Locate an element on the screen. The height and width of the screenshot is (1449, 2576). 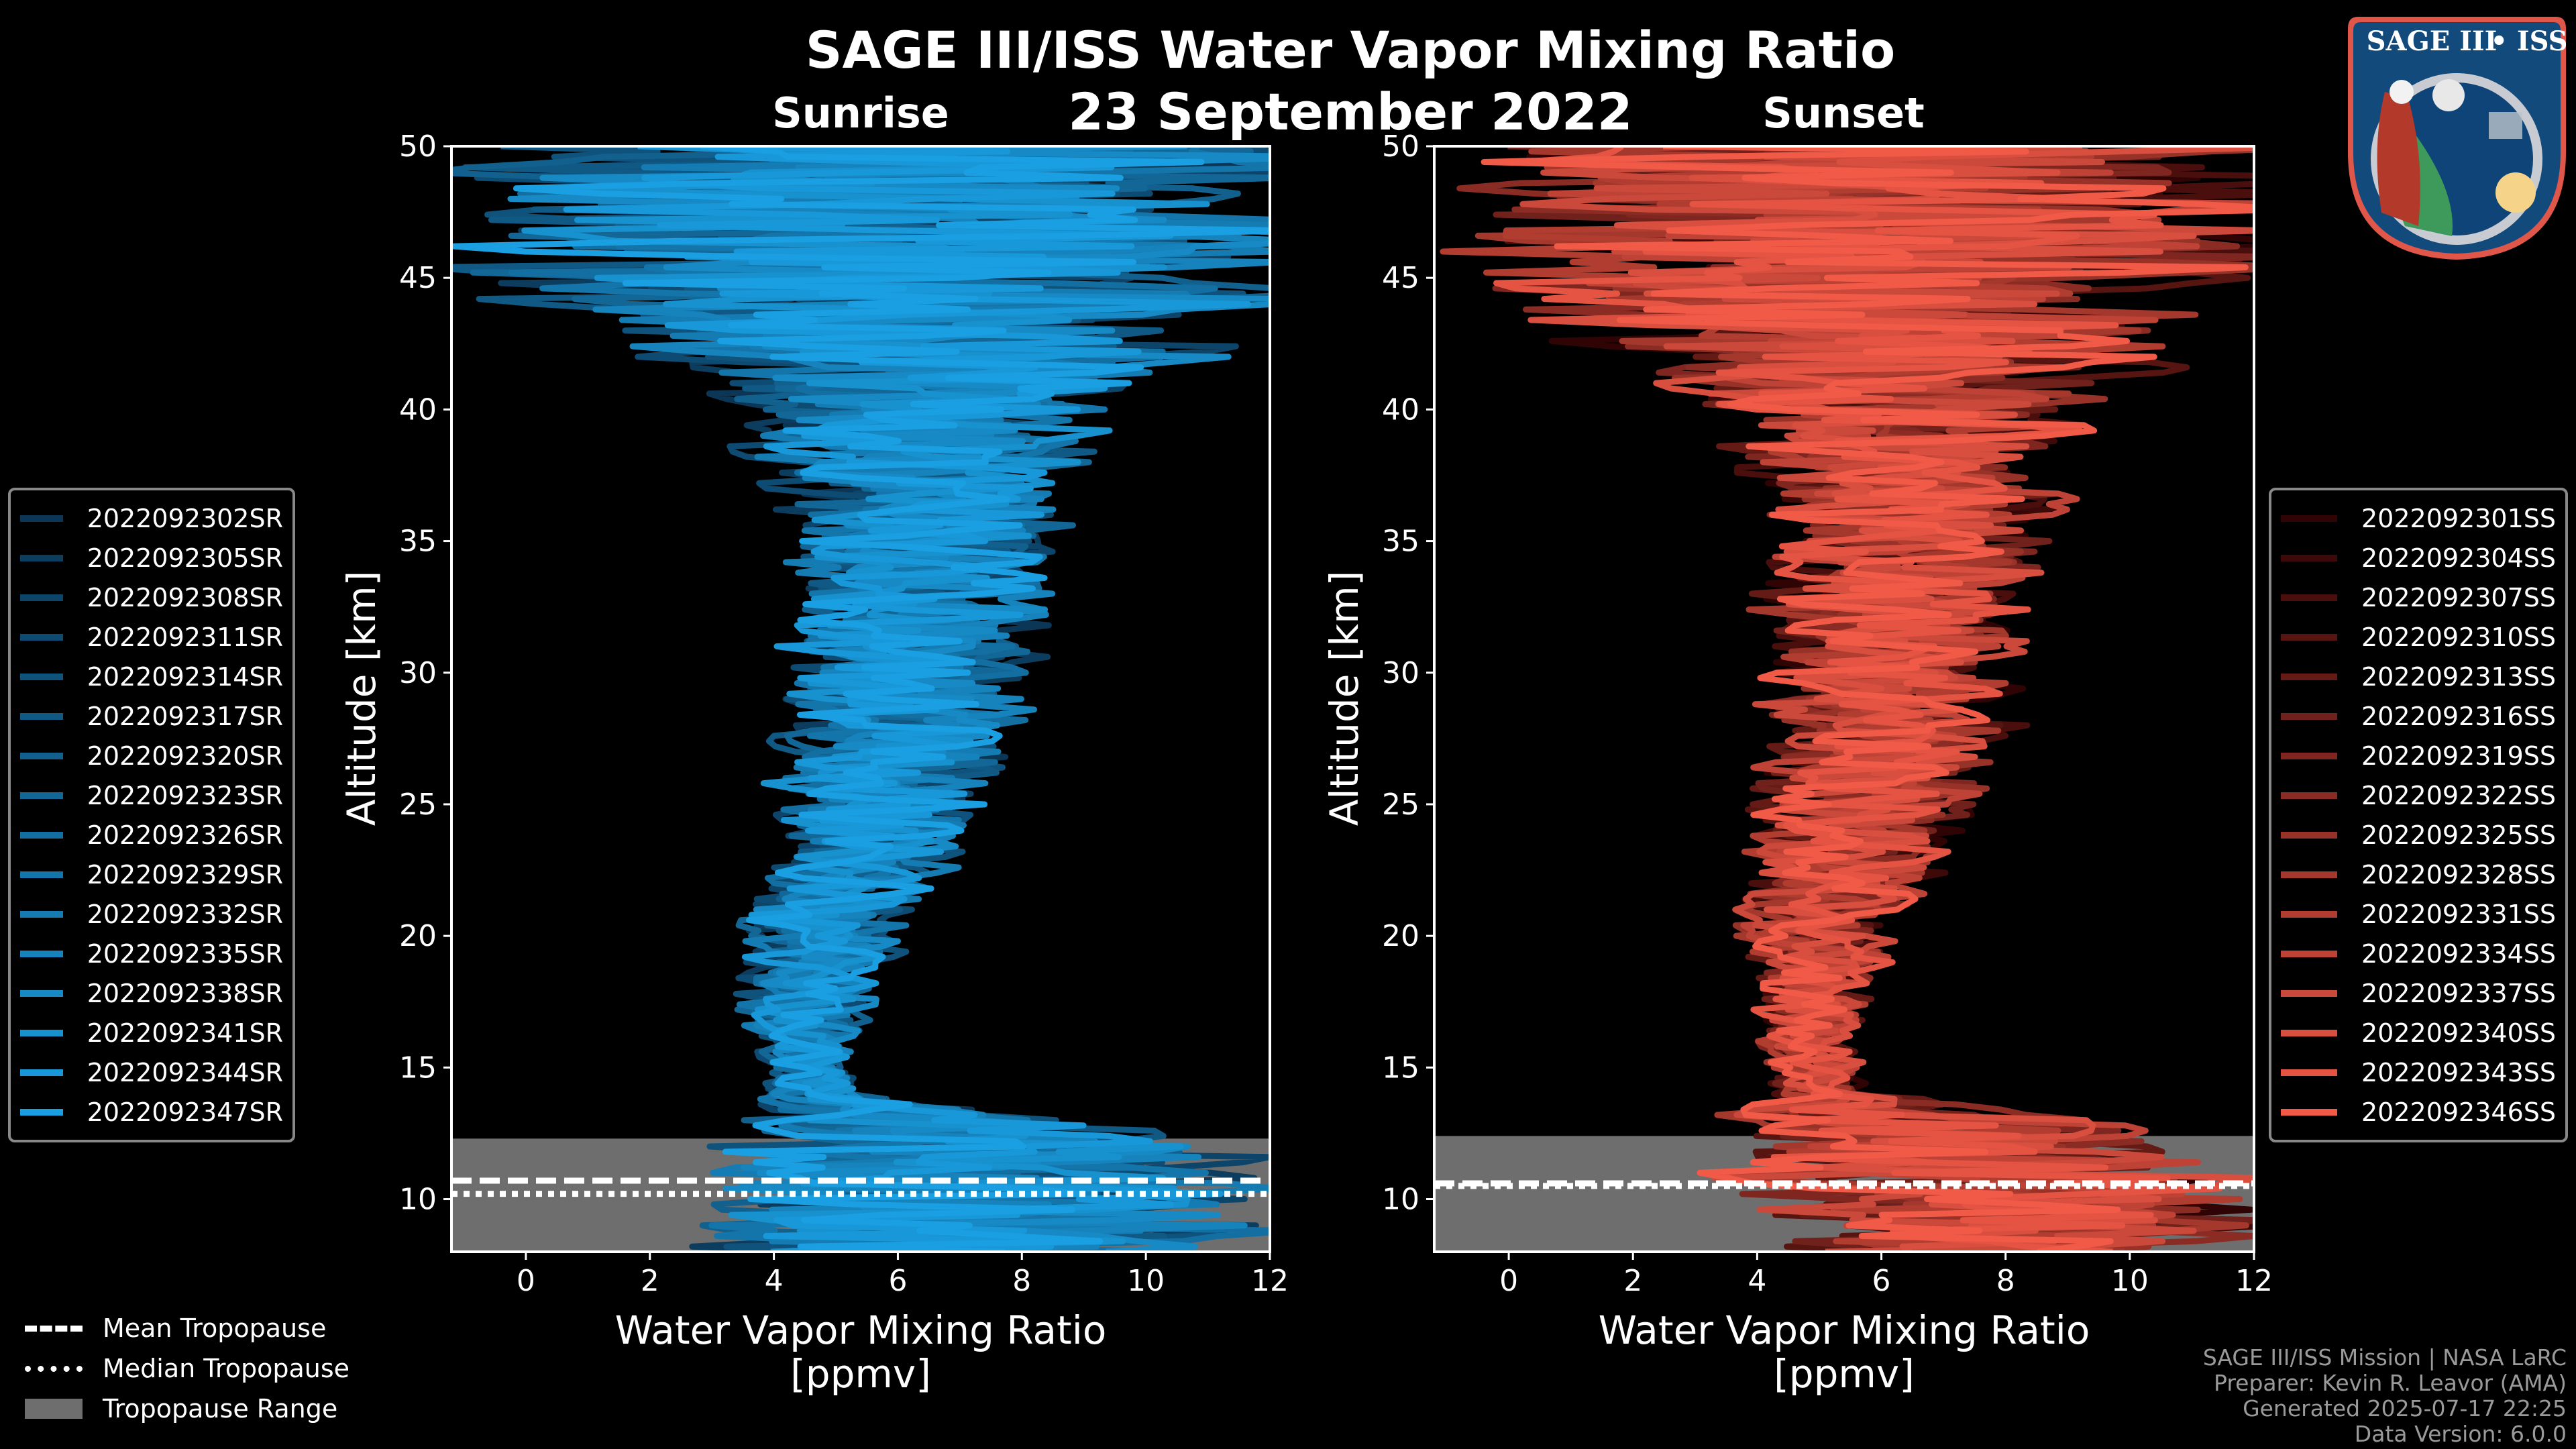
legend-item: 2022092326SR is located at coordinates (151, 835).